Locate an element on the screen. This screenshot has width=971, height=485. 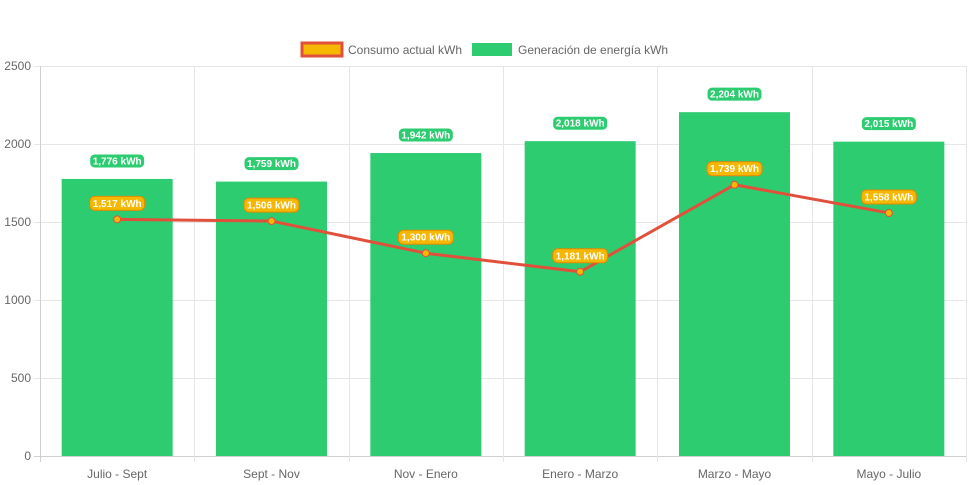
line-data-label: 1,517 kWh is located at coordinates (117, 204).